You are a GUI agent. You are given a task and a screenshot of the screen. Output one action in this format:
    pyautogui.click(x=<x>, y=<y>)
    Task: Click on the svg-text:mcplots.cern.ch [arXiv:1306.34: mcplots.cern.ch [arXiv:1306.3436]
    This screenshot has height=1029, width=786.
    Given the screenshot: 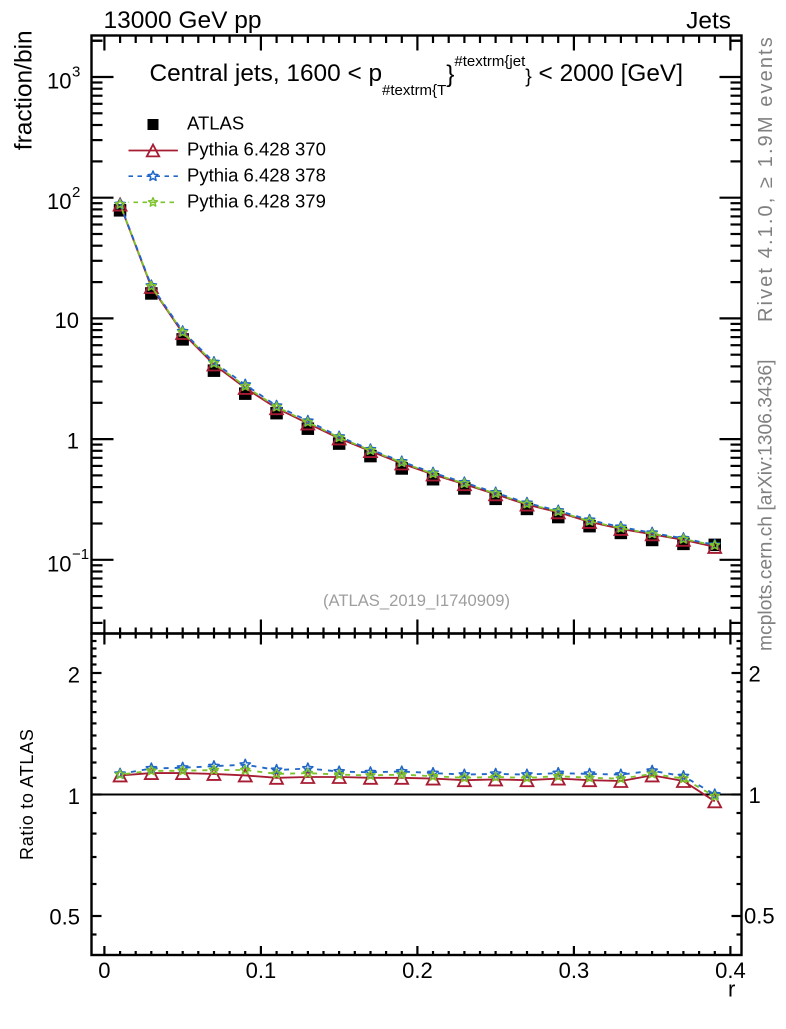 What is the action you would take?
    pyautogui.click(x=766, y=505)
    